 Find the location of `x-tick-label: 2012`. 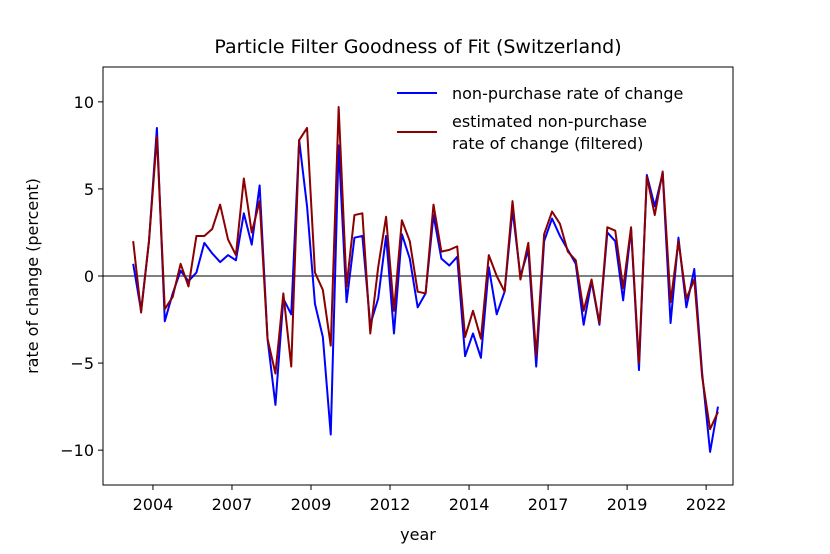

x-tick-label: 2012 is located at coordinates (390, 504).